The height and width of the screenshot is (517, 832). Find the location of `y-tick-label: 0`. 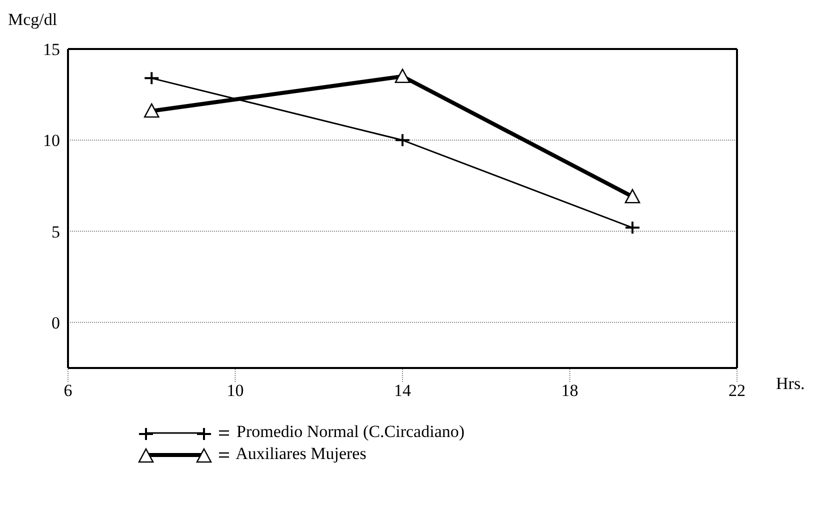

y-tick-label: 0 is located at coordinates (56, 322).